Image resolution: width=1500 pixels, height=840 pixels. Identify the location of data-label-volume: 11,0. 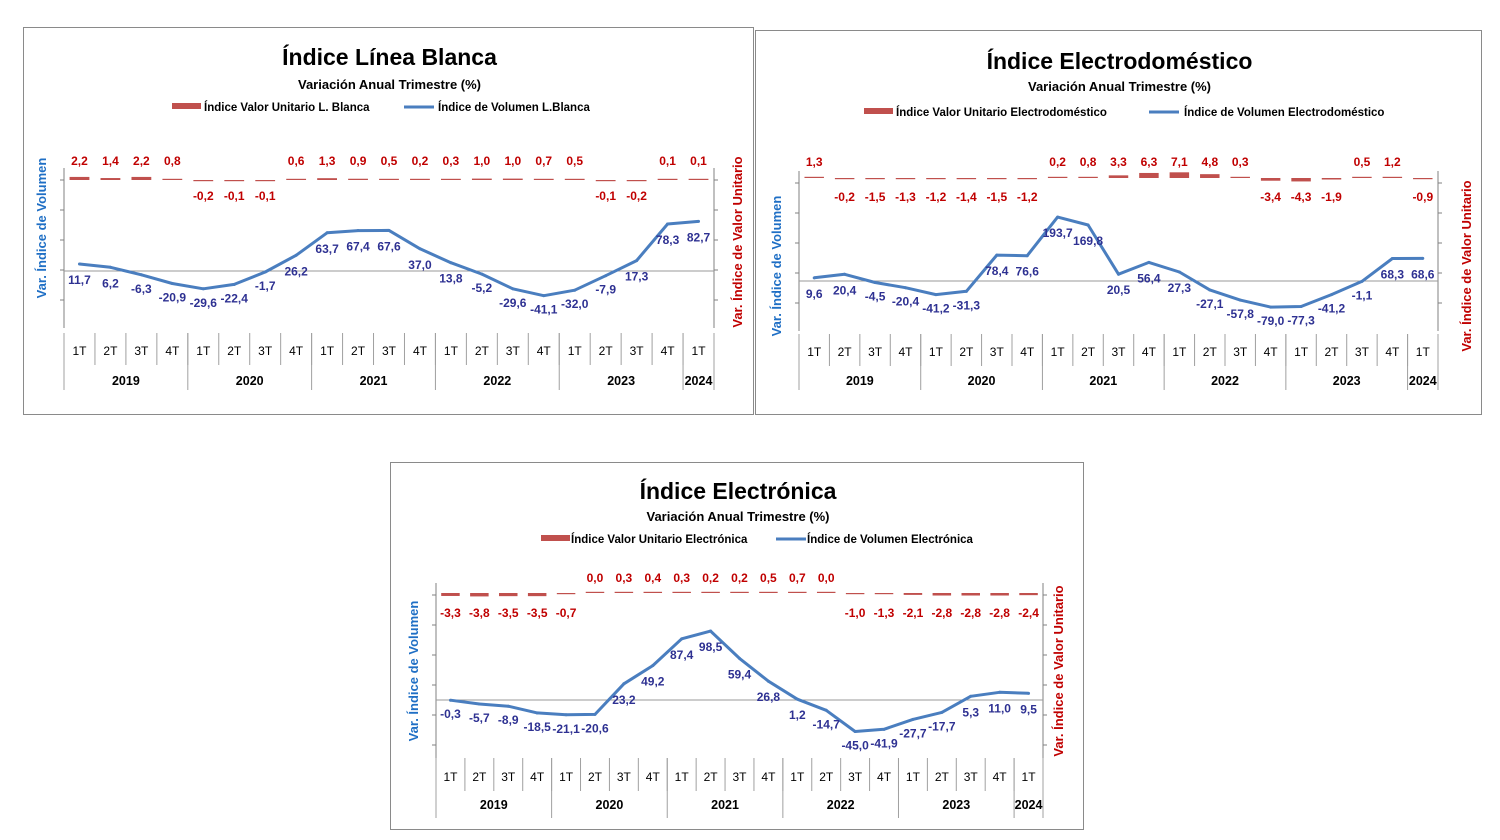
(999, 708).